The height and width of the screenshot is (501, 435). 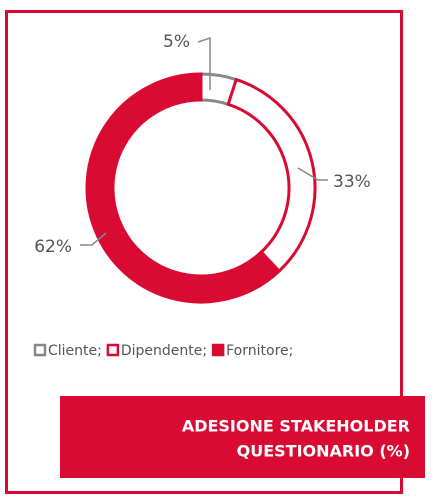 I want to click on legend-label: Dipendente;, so click(x=164, y=351).